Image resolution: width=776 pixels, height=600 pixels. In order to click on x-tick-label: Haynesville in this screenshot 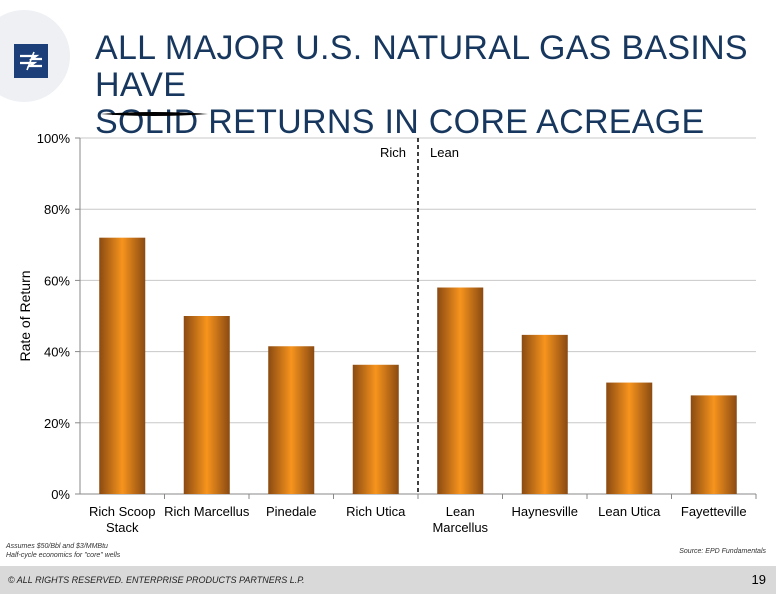, I will do `click(545, 511)`.